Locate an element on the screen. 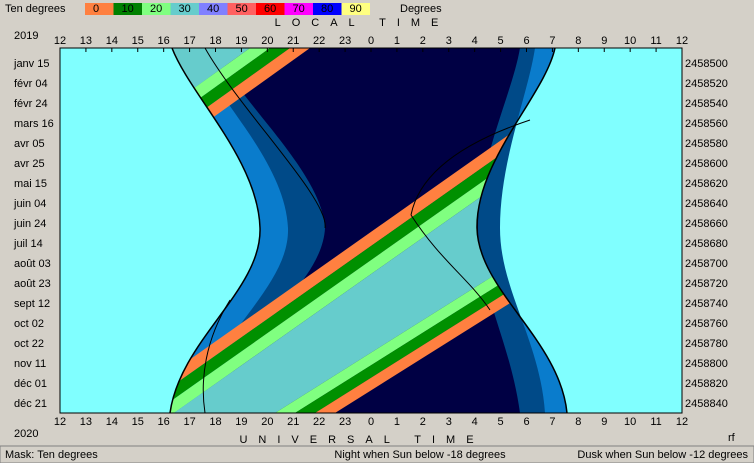  top-axis-title: LOCAL TIME is located at coordinates (362, 23).